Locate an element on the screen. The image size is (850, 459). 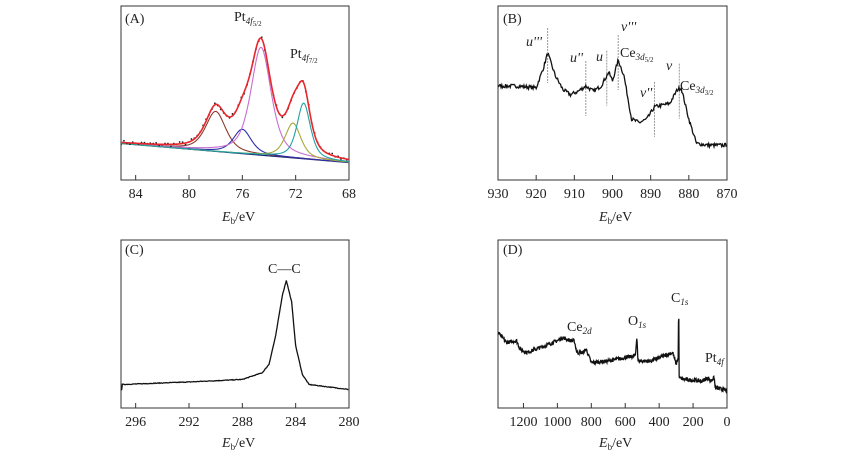
x-tick-label: 76 is located at coordinates (242, 194).